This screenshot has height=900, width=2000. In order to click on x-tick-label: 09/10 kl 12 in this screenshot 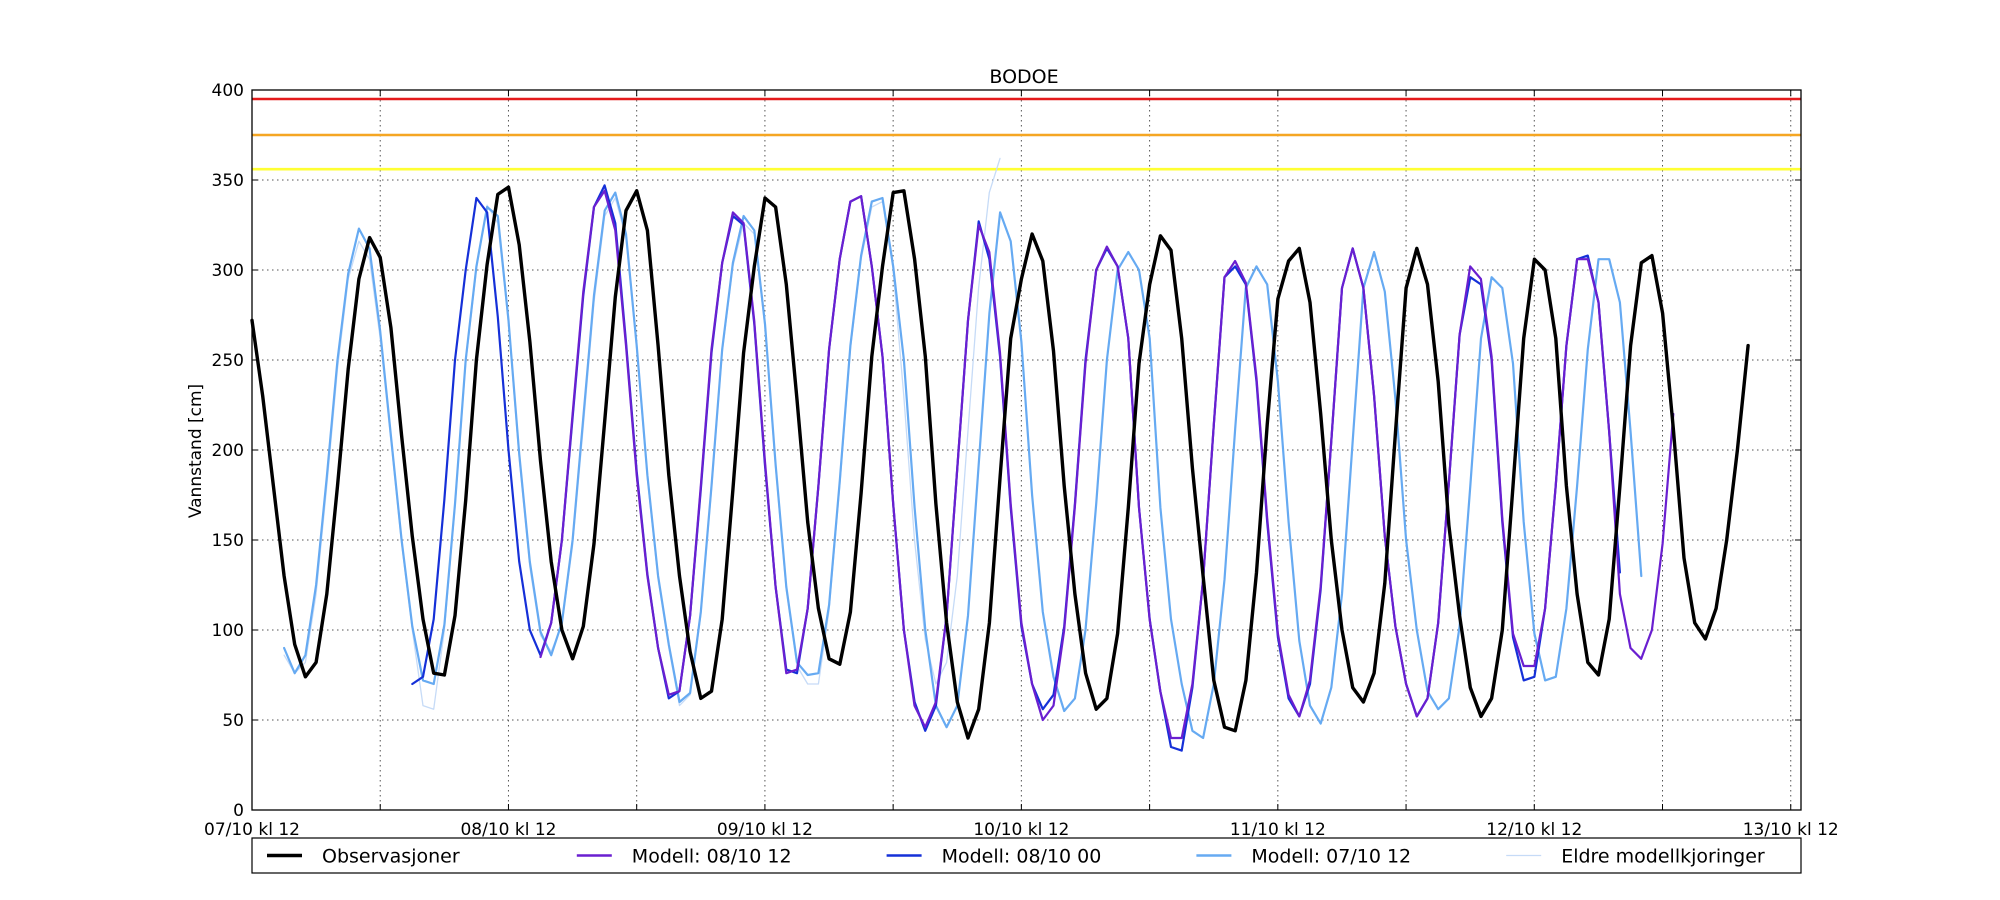, I will do `click(765, 830)`.